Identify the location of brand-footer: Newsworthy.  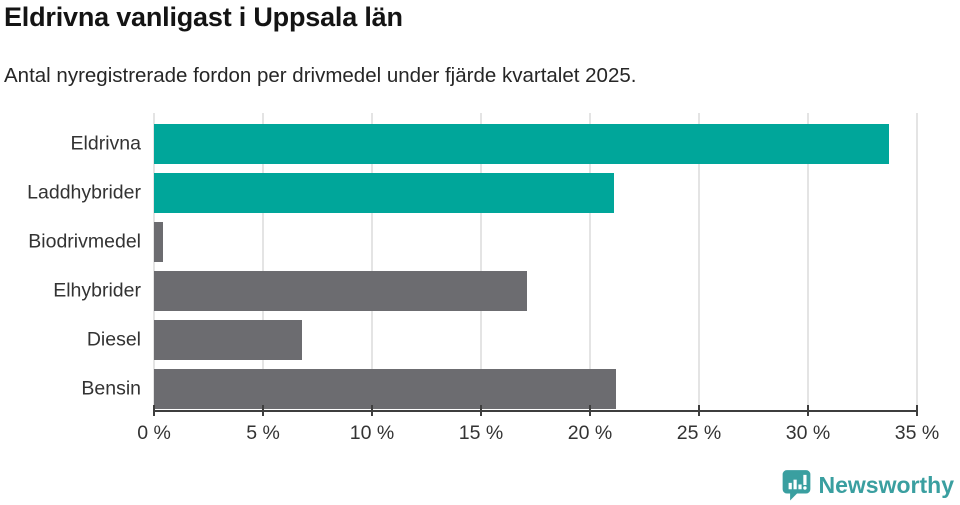
(867, 485).